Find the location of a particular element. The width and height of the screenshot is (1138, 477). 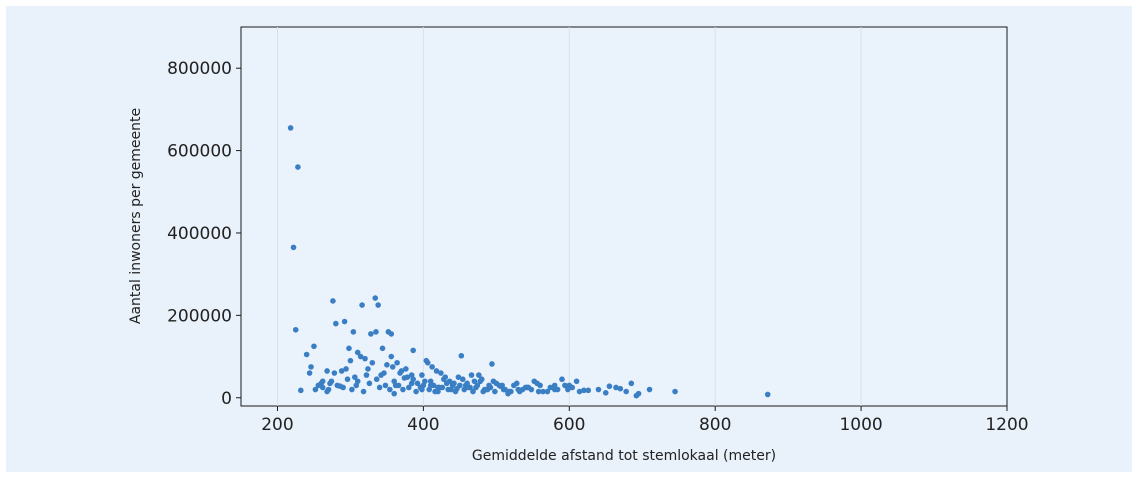

x-tick-label: 600 is located at coordinates (569, 425).